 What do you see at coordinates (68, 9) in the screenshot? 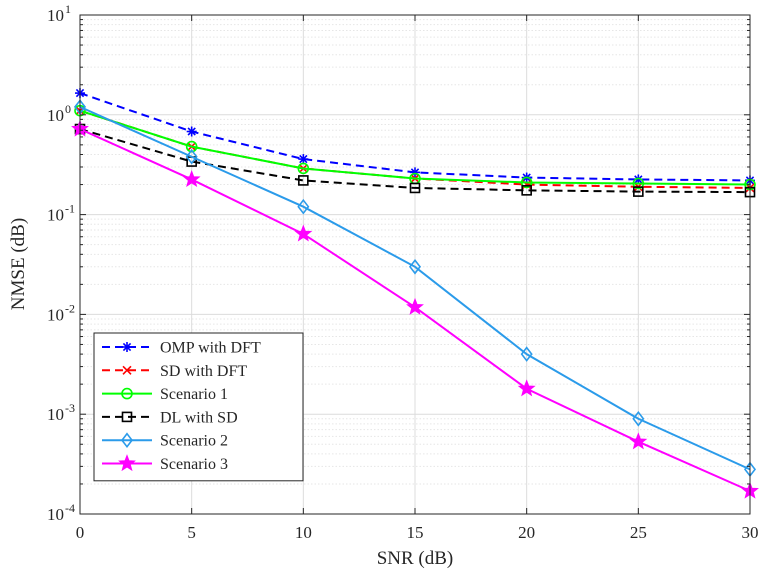
I see `y-tick-exponent: 1` at bounding box center [68, 9].